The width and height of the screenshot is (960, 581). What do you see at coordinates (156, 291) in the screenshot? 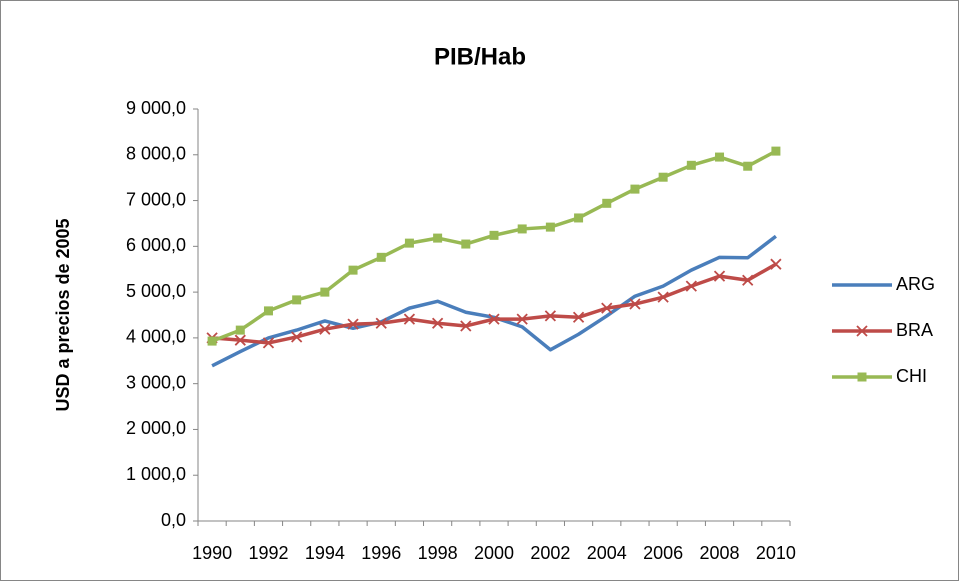
I see `y-tick-label: 5 000,0` at bounding box center [156, 291].